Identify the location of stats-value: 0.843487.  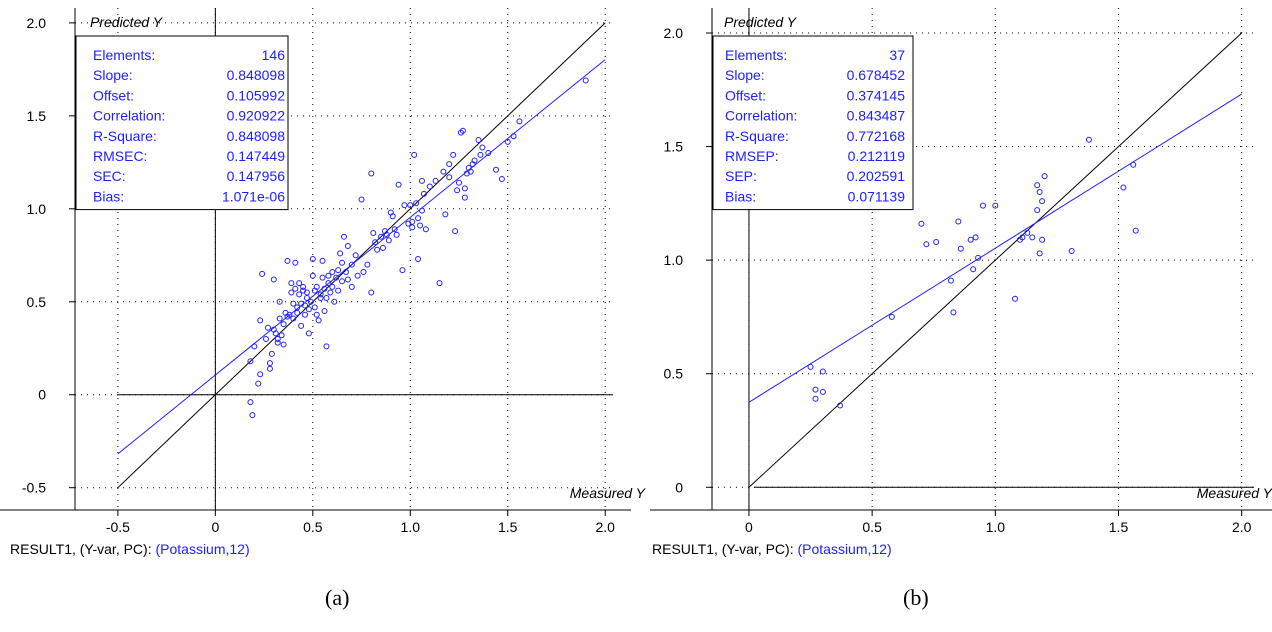
(876, 116).